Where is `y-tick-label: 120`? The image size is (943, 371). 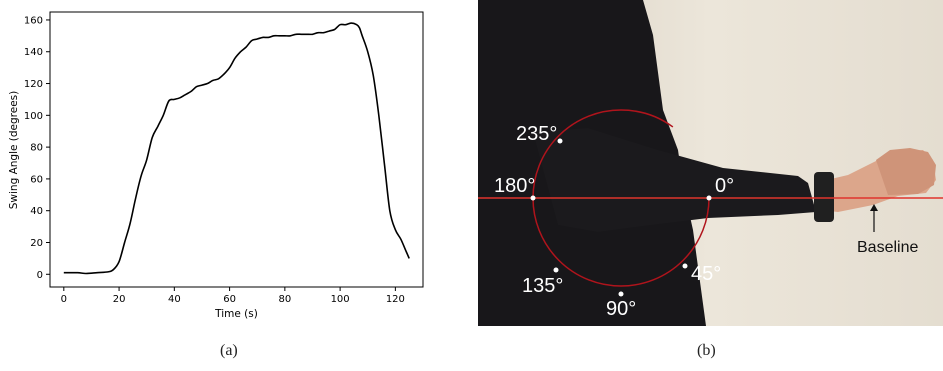 y-tick-label: 120 is located at coordinates (33, 84).